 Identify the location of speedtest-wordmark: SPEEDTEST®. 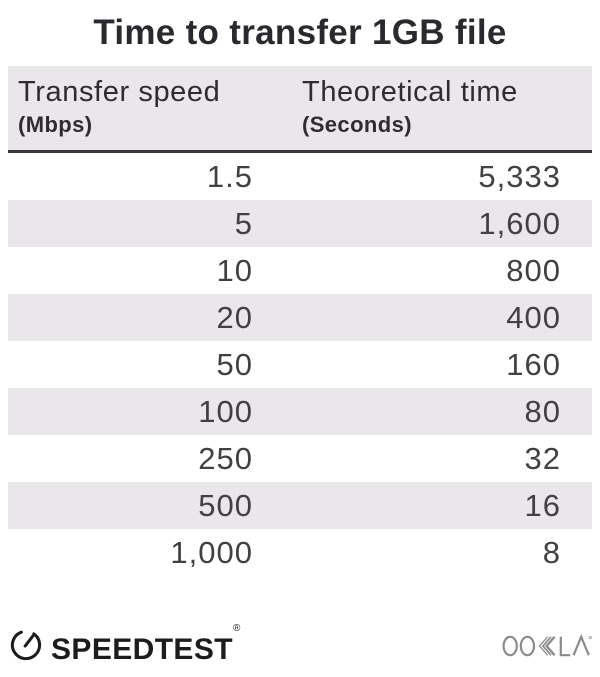
(145, 645).